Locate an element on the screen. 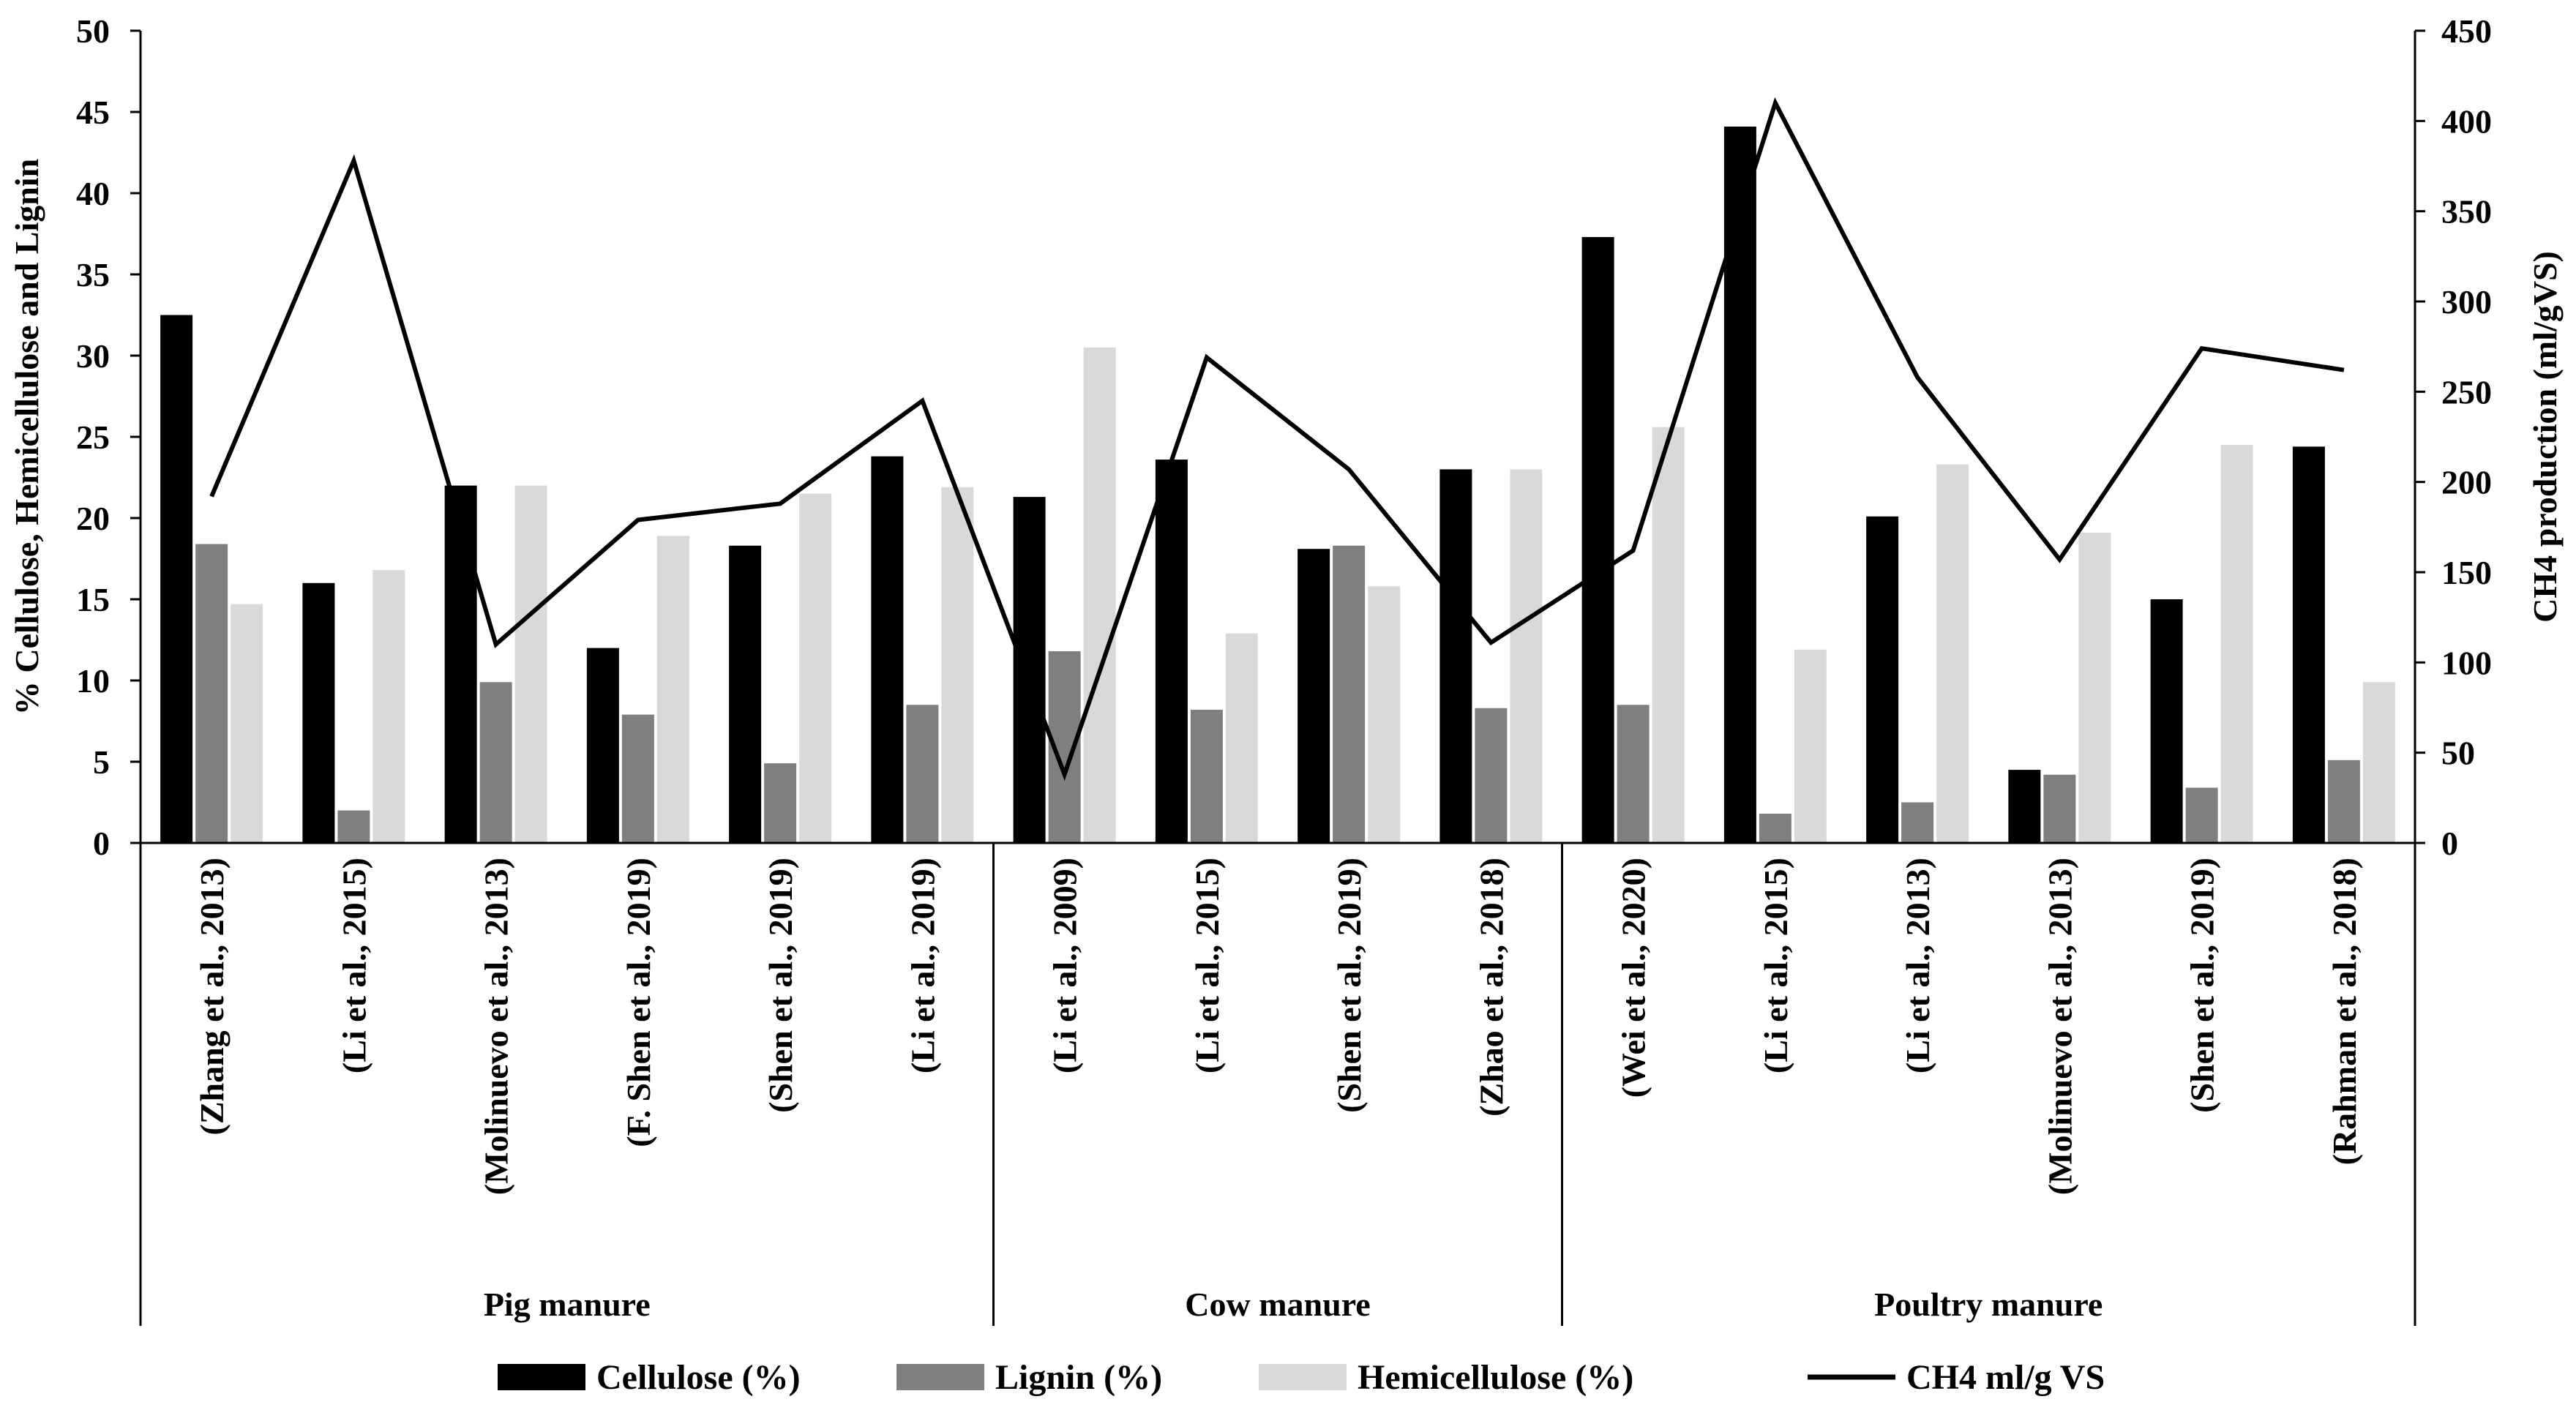 The image size is (2576, 1421). legend-label-cellulose: Cellulose (%) is located at coordinates (698, 1377).